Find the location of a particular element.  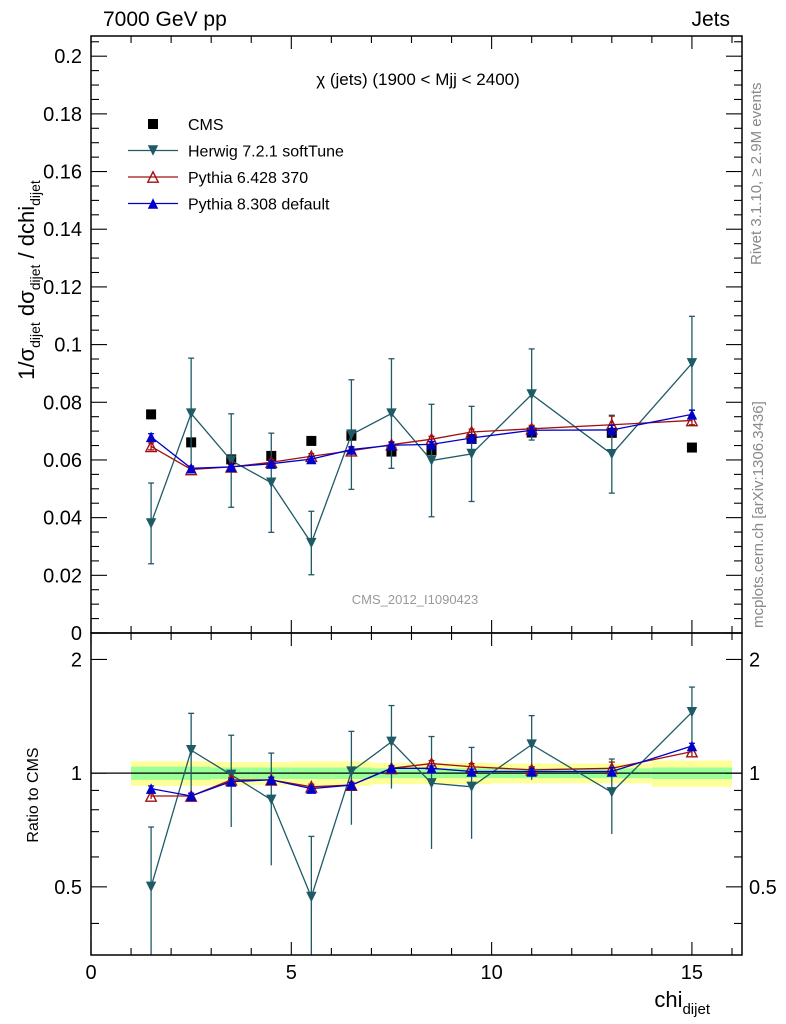

svg-text: 1/σdijet dσdijet / dchidijet is located at coordinates (28, 280).